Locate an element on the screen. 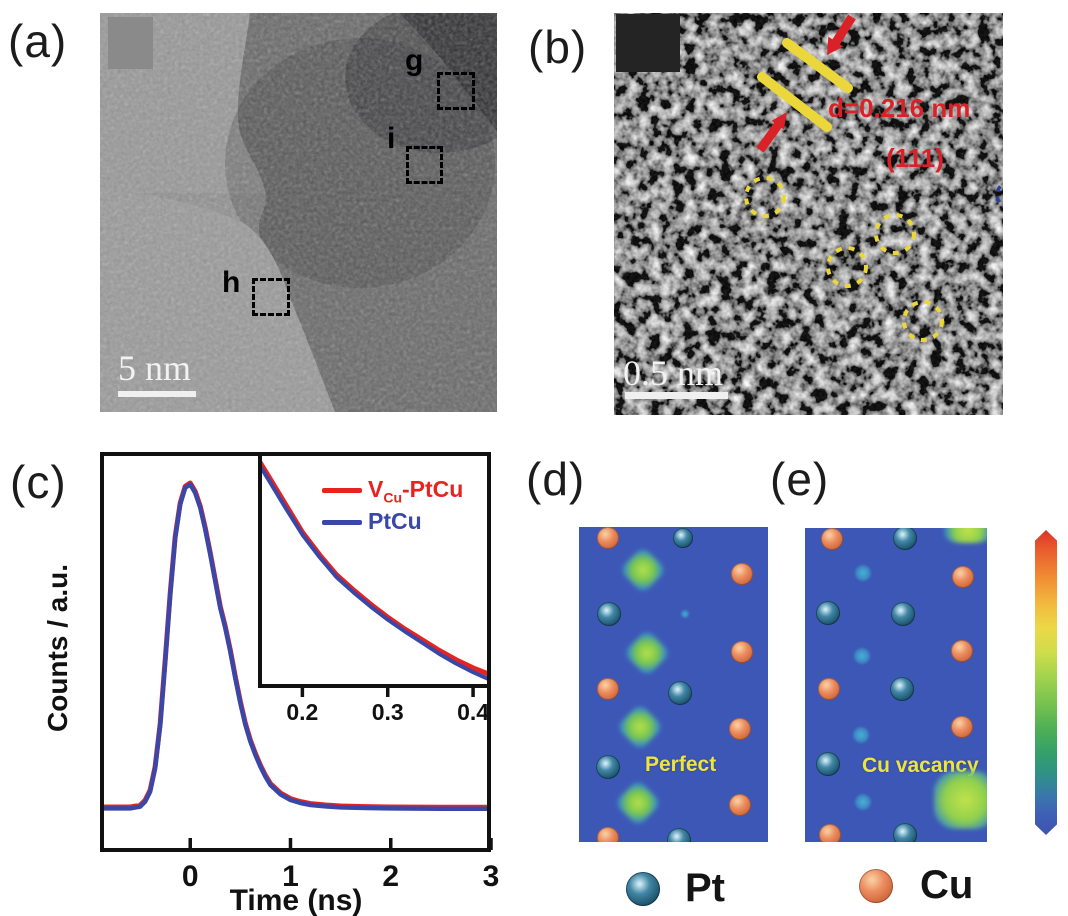 The height and width of the screenshot is (916, 1068). region-label-g: g is located at coordinates (414, 60).